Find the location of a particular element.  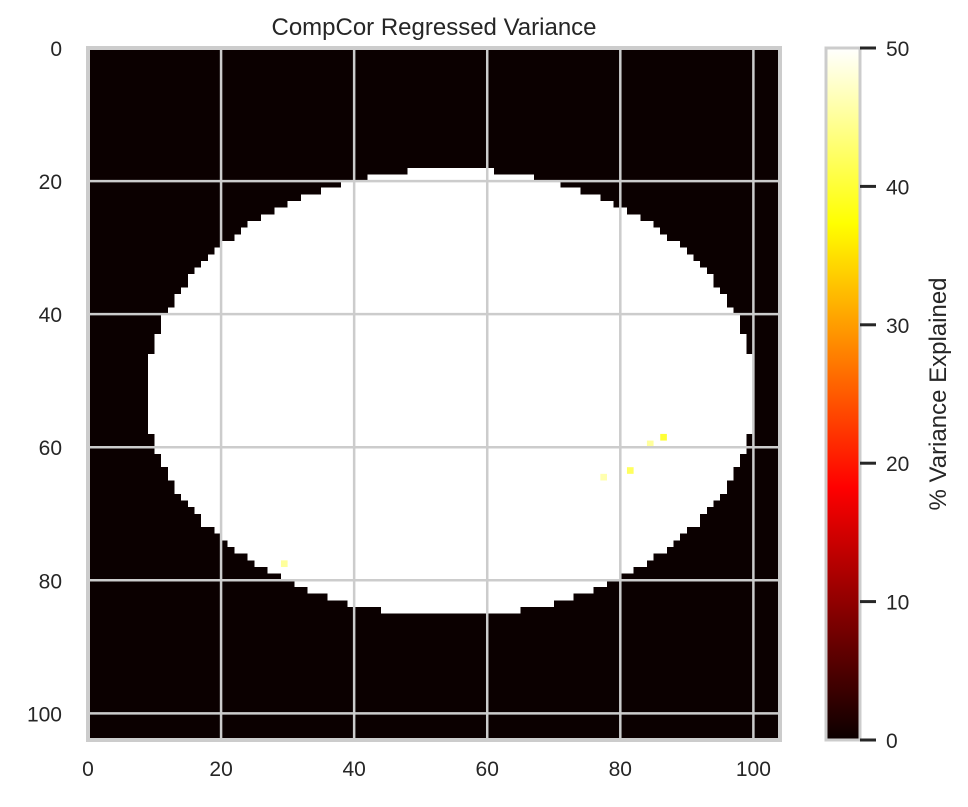

colorbar-gradient is located at coordinates (843, 394).